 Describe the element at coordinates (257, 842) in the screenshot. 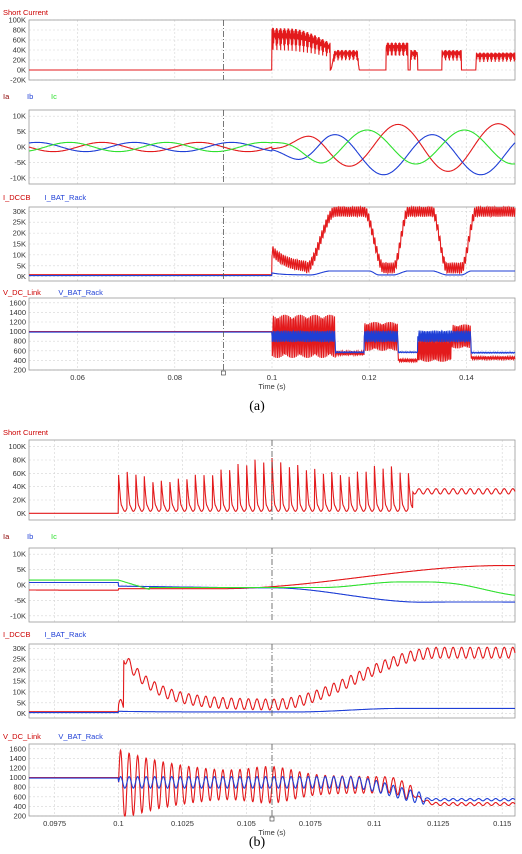

I see `caption-b: (b)` at that location.